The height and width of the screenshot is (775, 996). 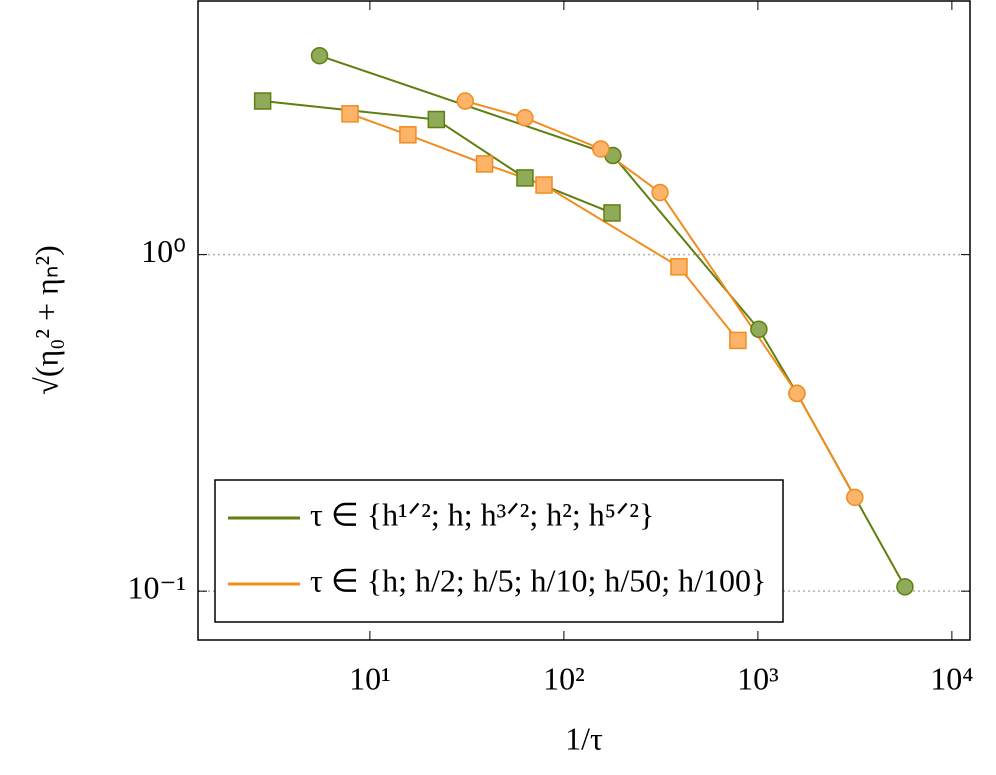 I want to click on x-tick-label: 10¹, so click(x=370, y=678).